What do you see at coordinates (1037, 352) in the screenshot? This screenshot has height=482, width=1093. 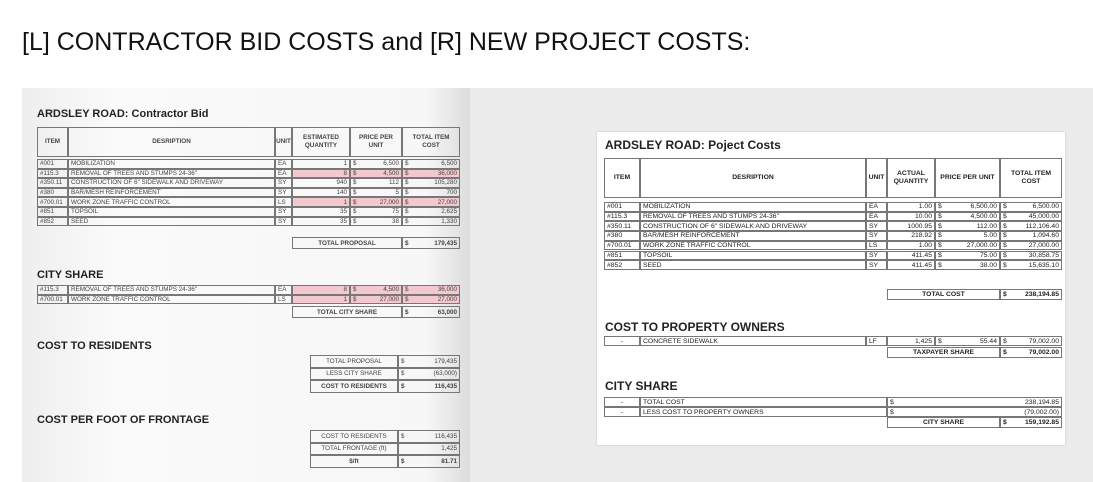 I see `total-cell: 79,002.00` at bounding box center [1037, 352].